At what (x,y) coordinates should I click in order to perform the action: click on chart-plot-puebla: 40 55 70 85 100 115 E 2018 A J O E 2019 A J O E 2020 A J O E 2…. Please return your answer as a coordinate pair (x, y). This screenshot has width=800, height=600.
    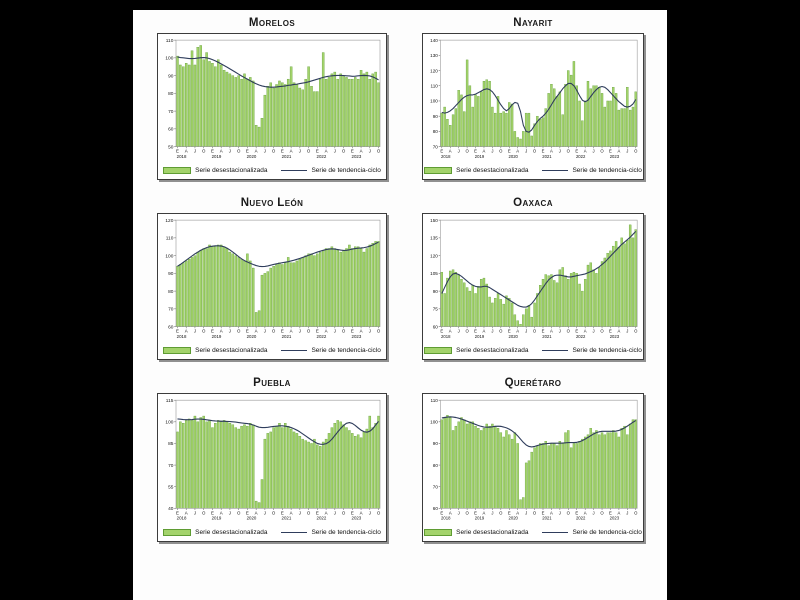
    Looking at the image, I should click on (272, 460).